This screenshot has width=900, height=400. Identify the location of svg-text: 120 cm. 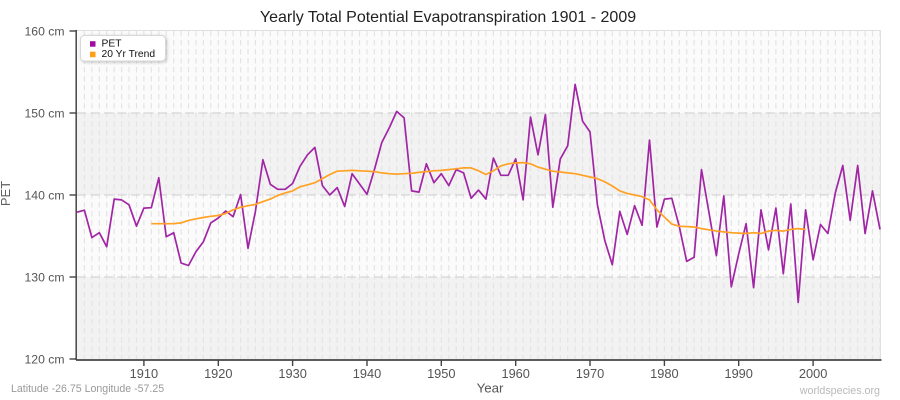
(45, 359).